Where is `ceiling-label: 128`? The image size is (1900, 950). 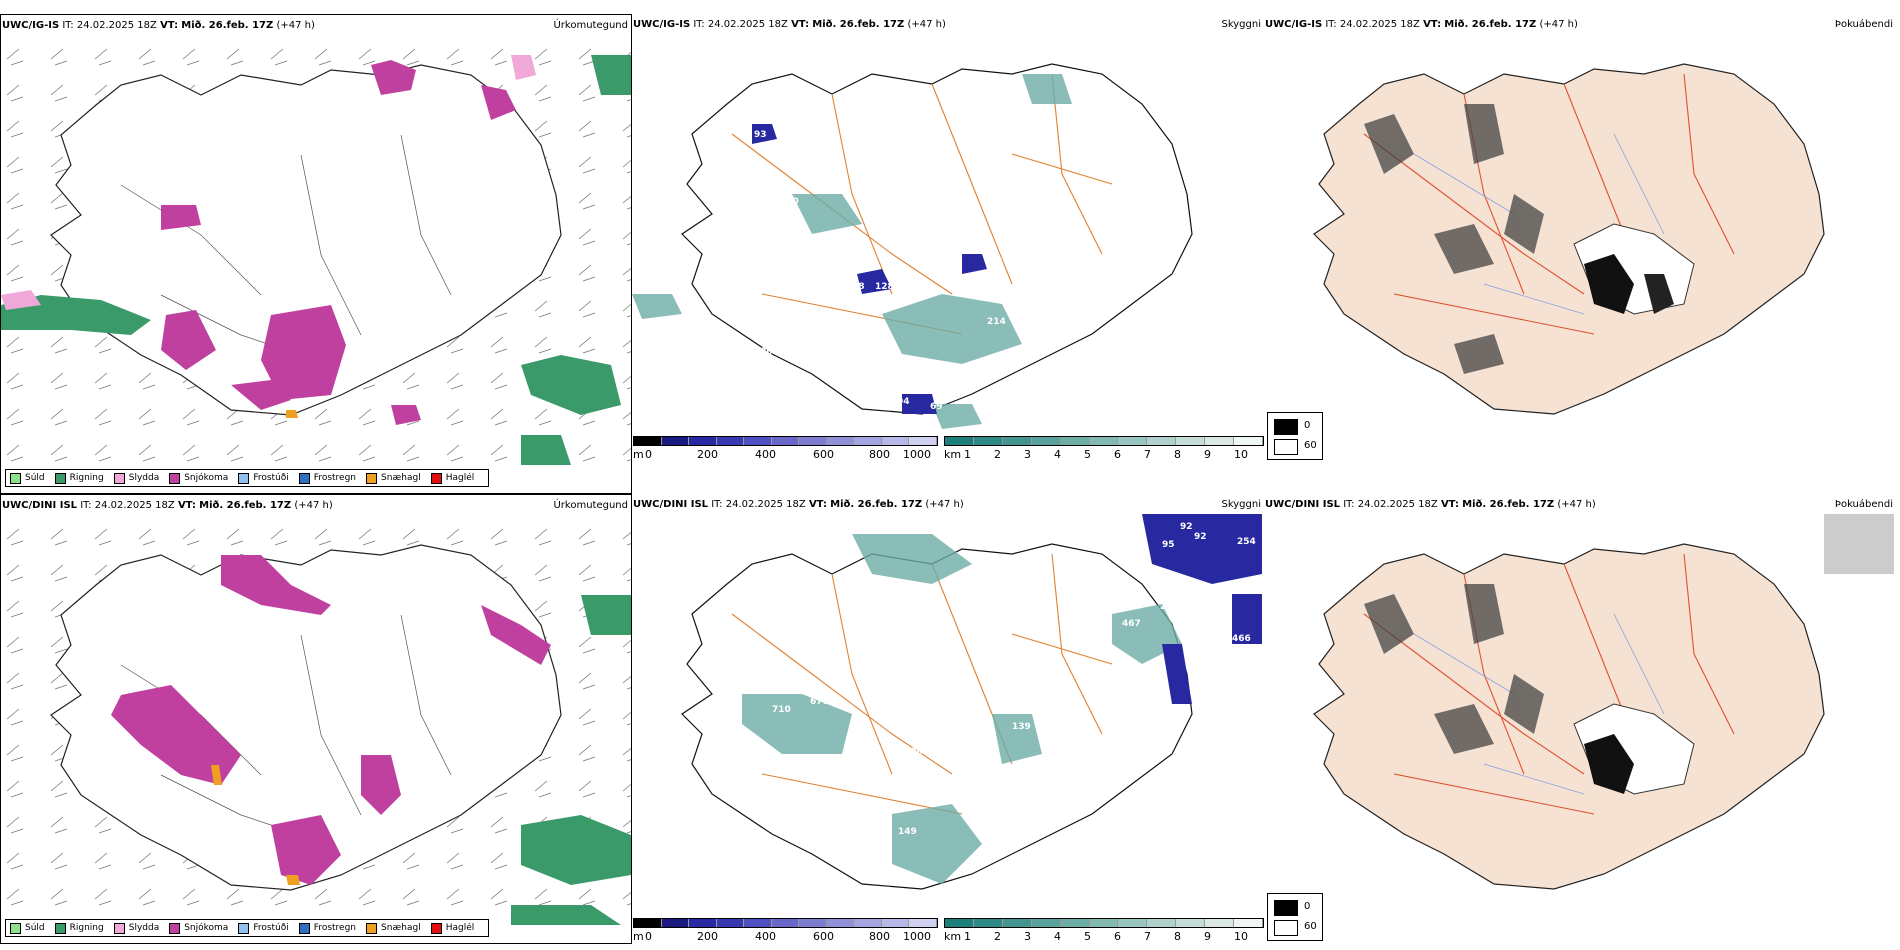
ceiling-label: 128 is located at coordinates (884, 287).